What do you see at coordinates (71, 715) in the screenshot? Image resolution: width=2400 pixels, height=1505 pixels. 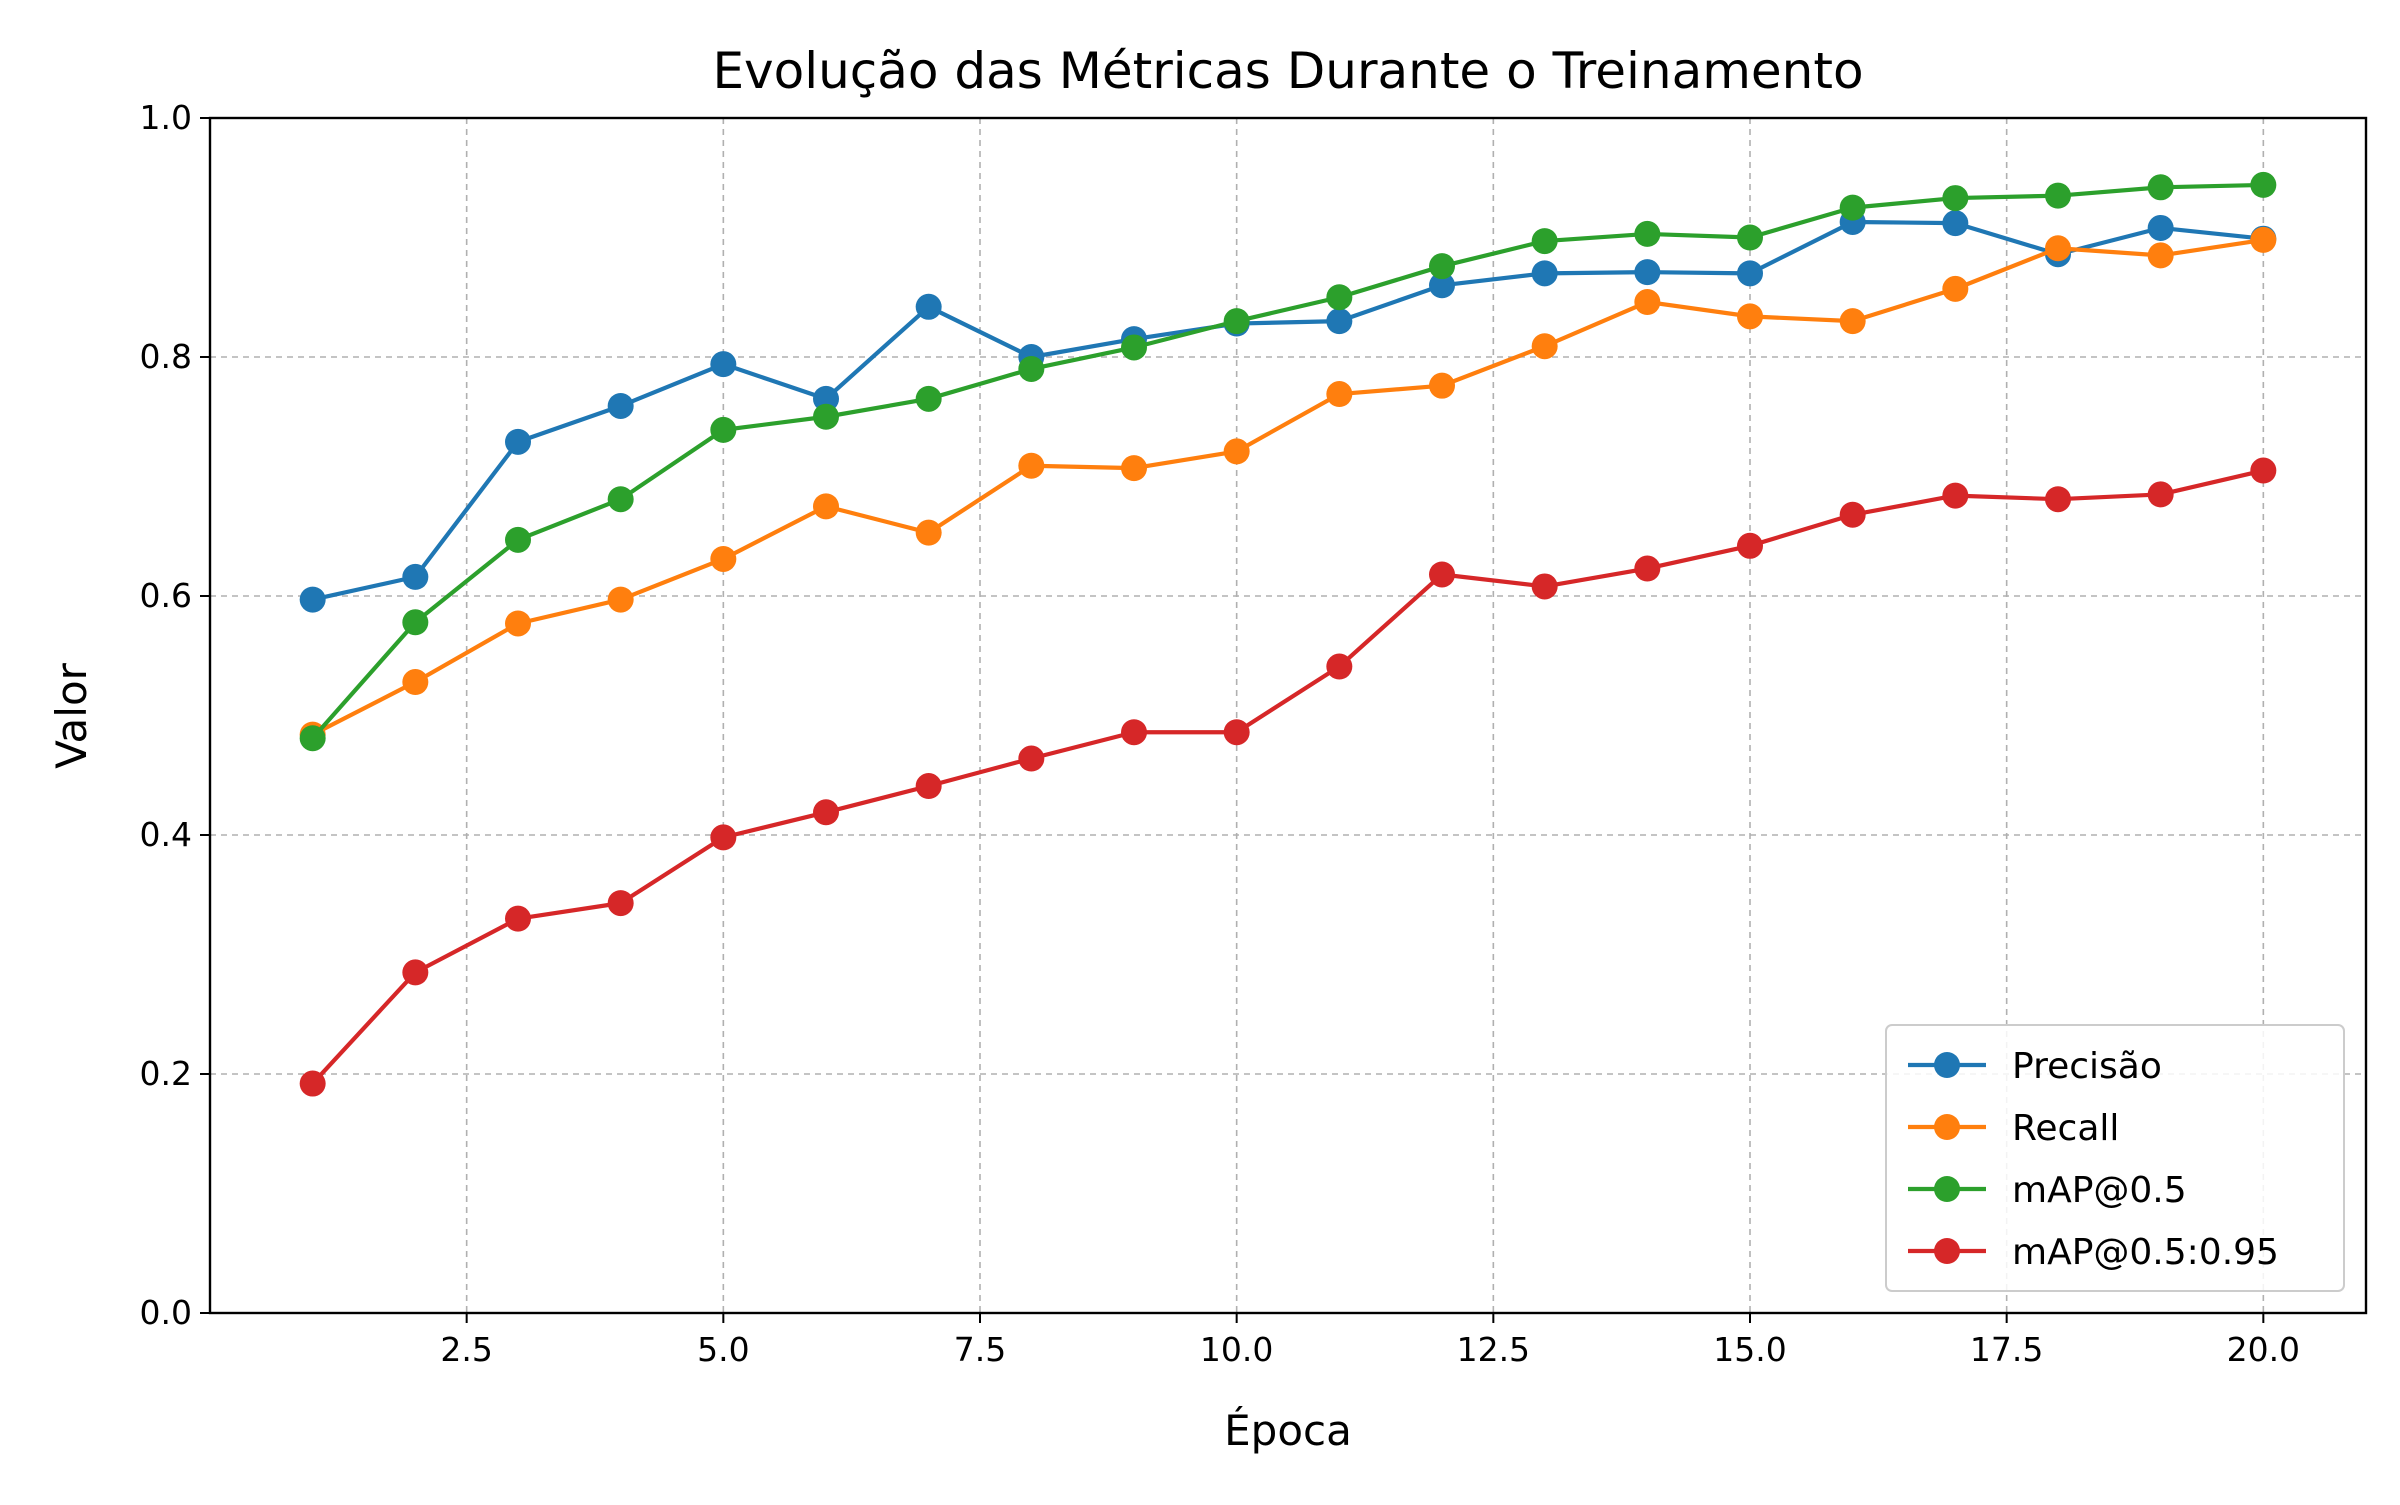 I see `y-axis-label: Valor` at bounding box center [71, 715].